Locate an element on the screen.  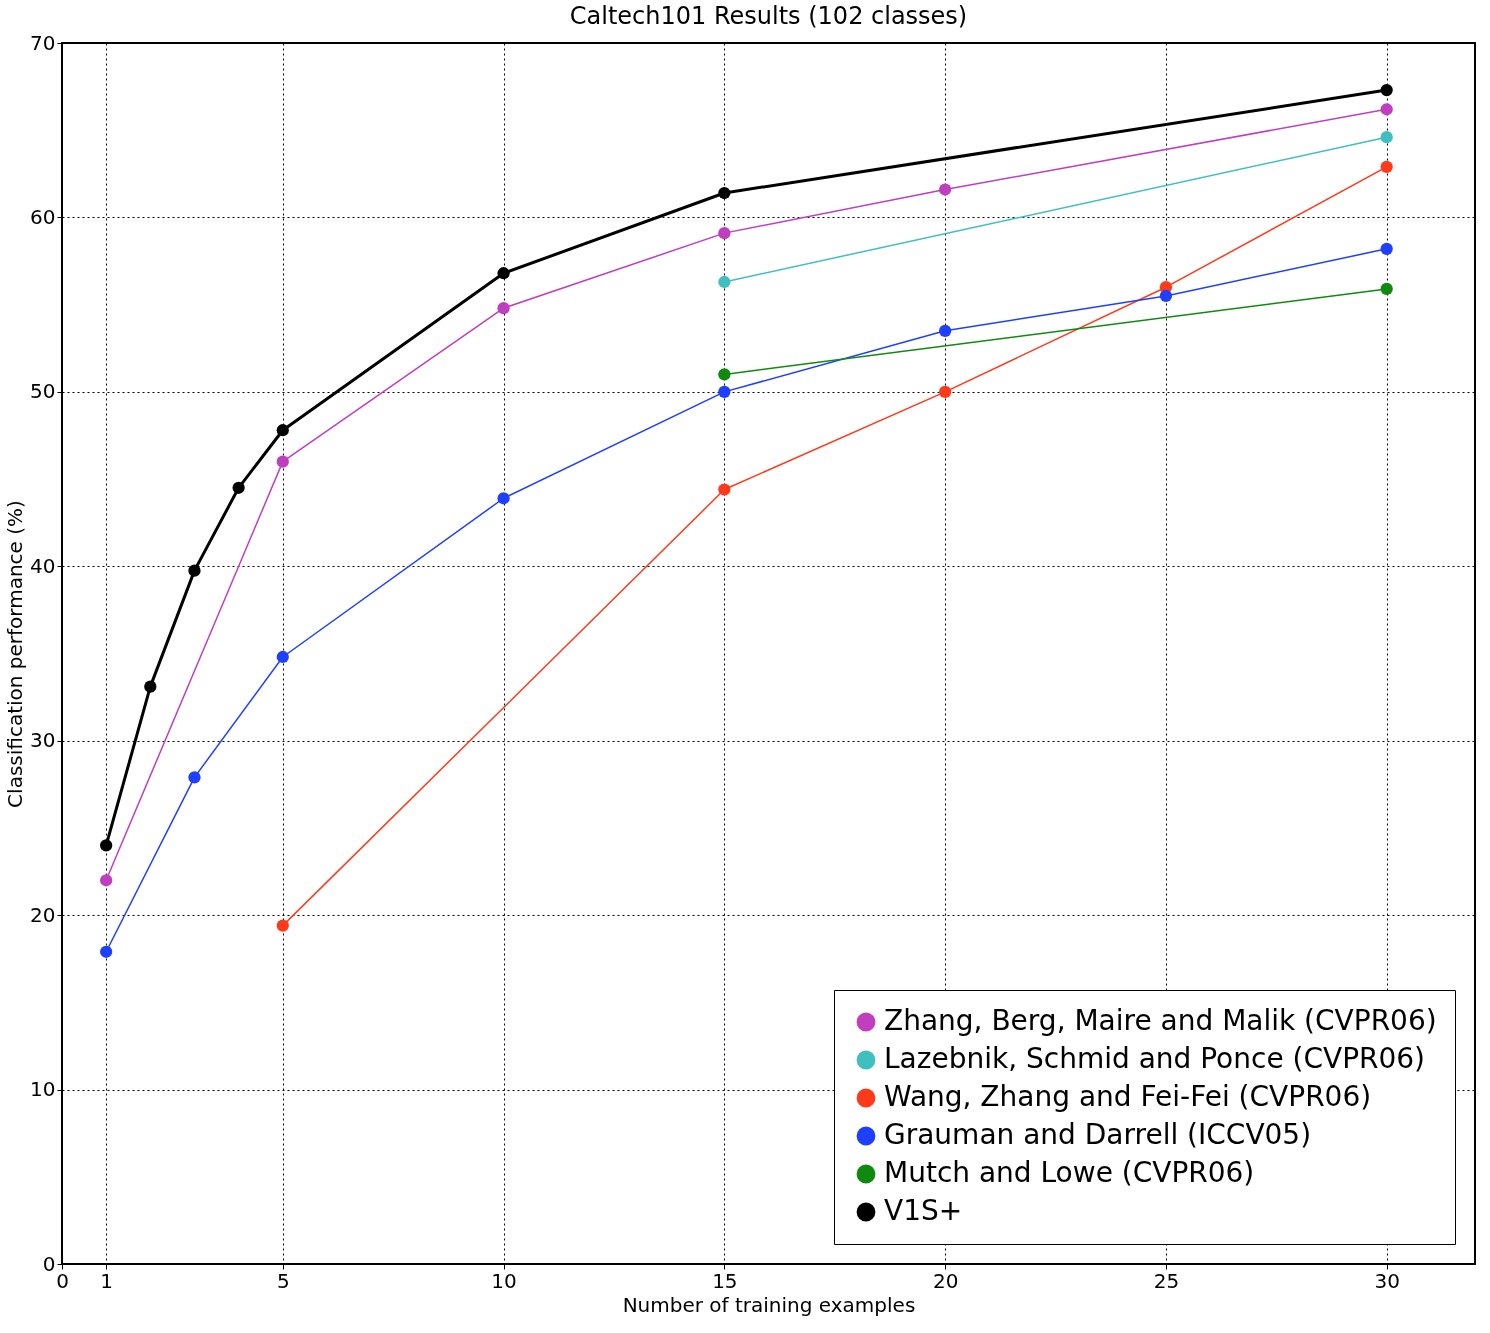
y-tick-label: 60 is located at coordinates (43, 216).